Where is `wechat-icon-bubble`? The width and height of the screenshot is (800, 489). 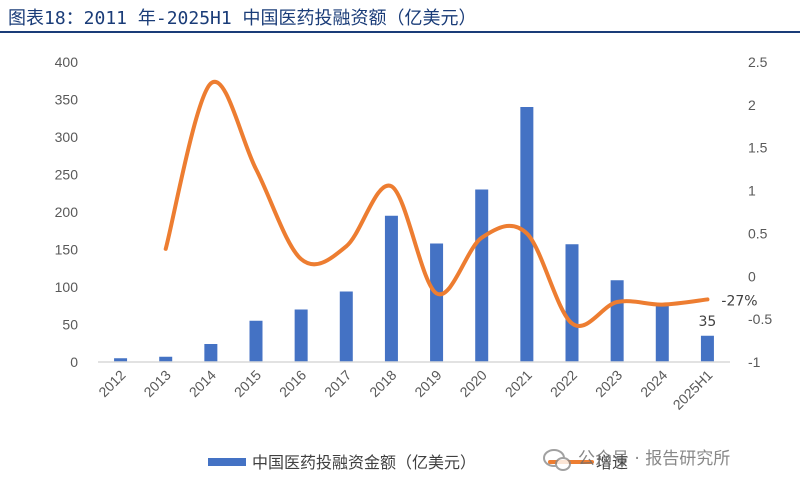 wechat-icon-bubble is located at coordinates (563, 464).